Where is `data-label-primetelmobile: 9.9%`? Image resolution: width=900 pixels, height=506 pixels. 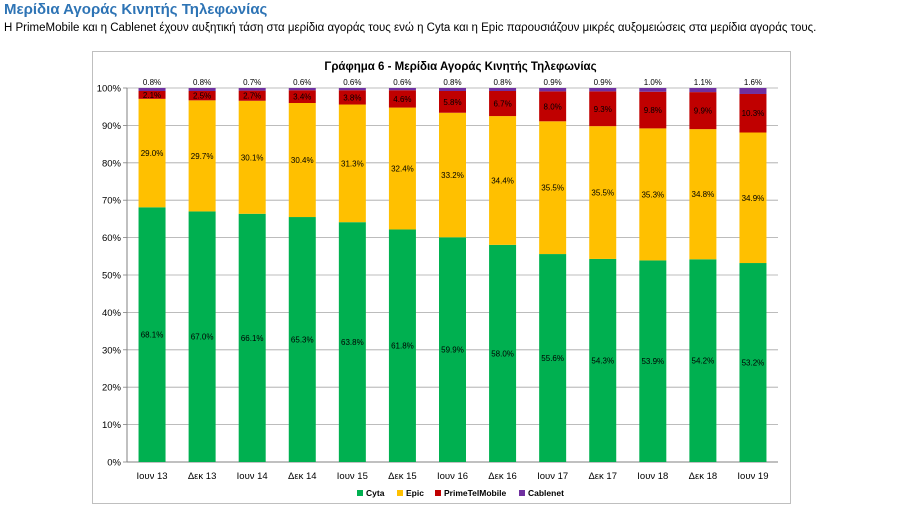 data-label-primetelmobile: 9.9% is located at coordinates (703, 111).